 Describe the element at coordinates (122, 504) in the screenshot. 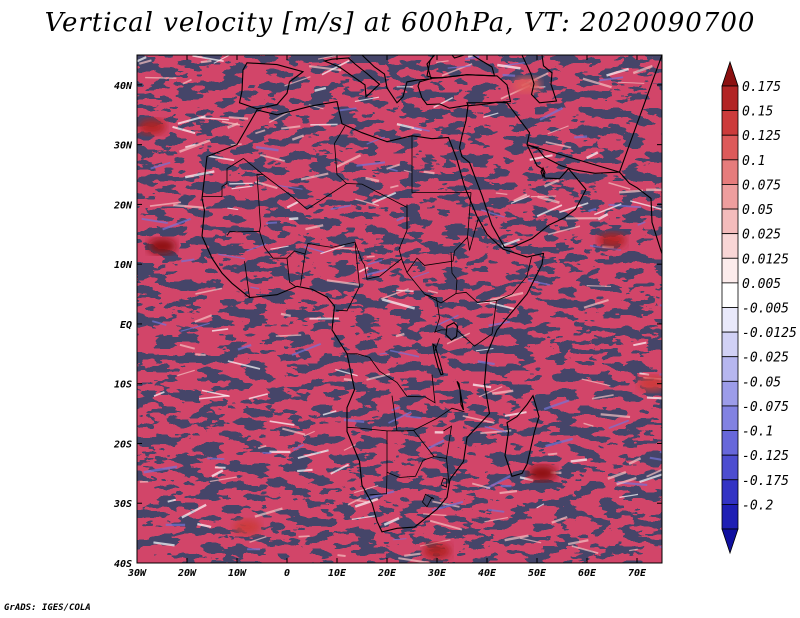

I see `lat-tick-label: 30S` at that location.